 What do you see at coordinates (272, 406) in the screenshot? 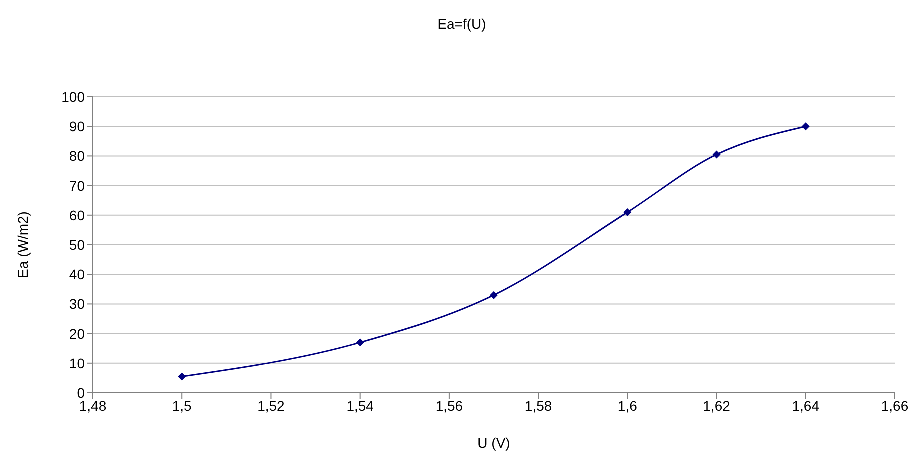
I see `x-tick-label: 1,52` at bounding box center [272, 406].